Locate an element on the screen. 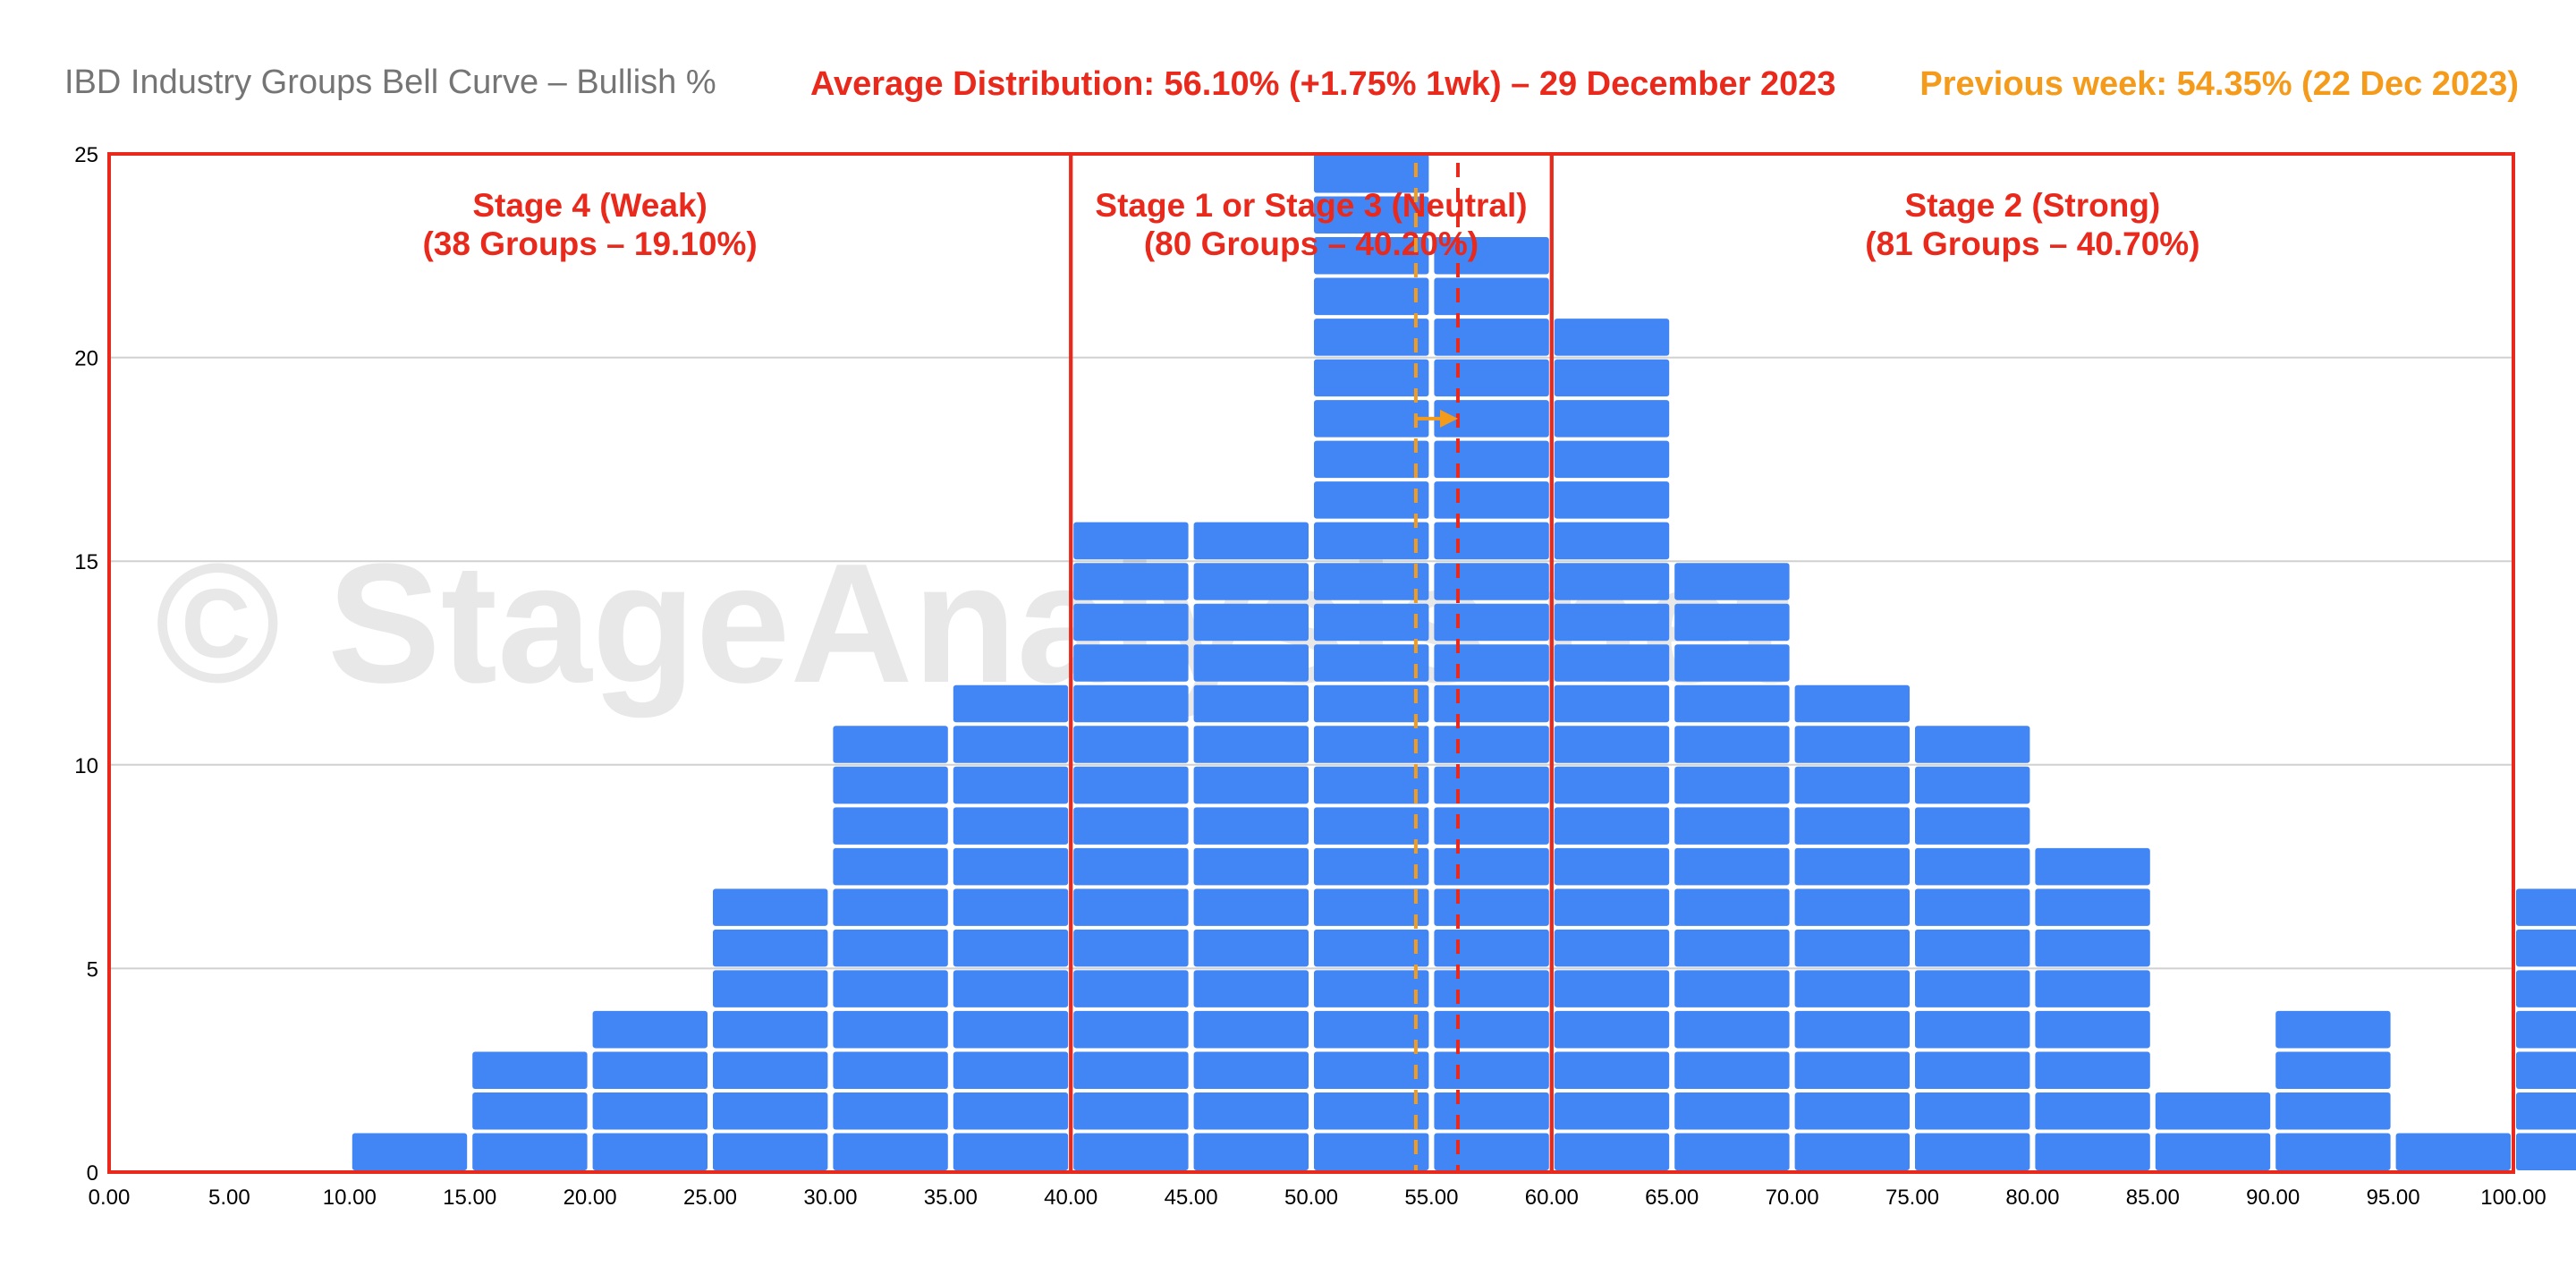 The height and width of the screenshot is (1275, 2576). x-tick-label: 20.00 is located at coordinates (590, 1198).